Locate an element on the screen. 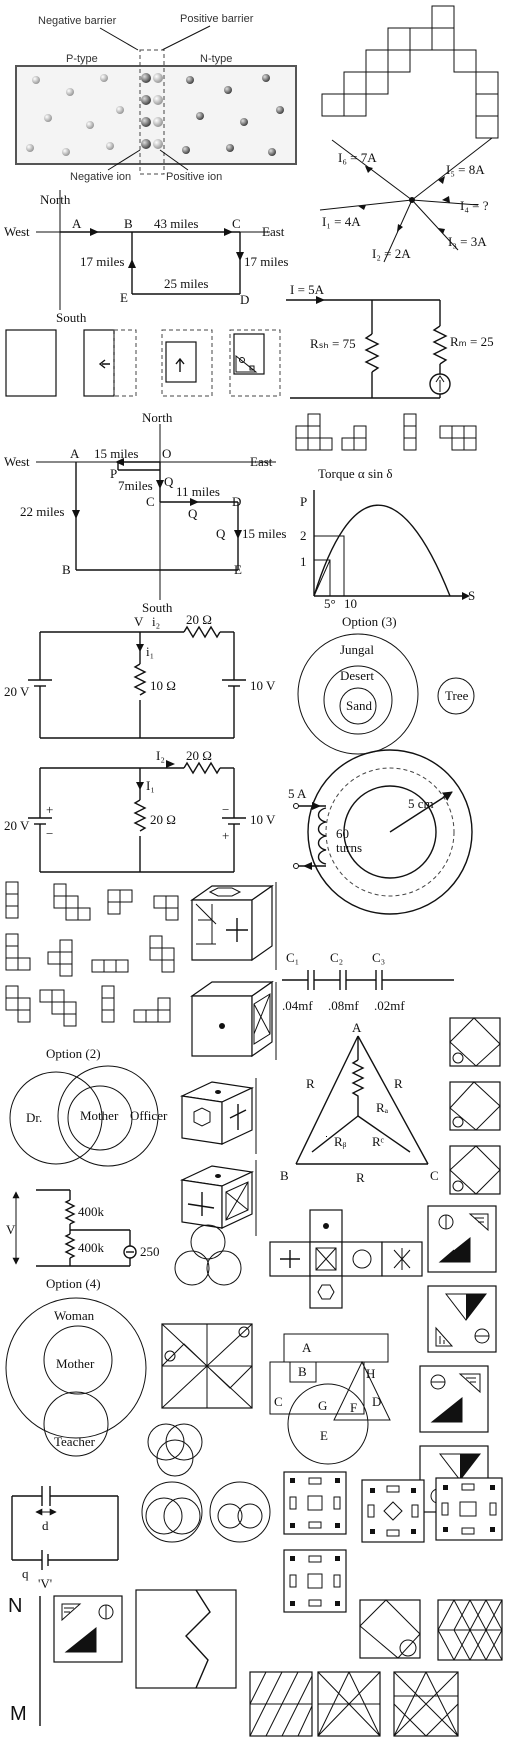 The image size is (510, 1744). point-d-label: D is located at coordinates (244, 299).